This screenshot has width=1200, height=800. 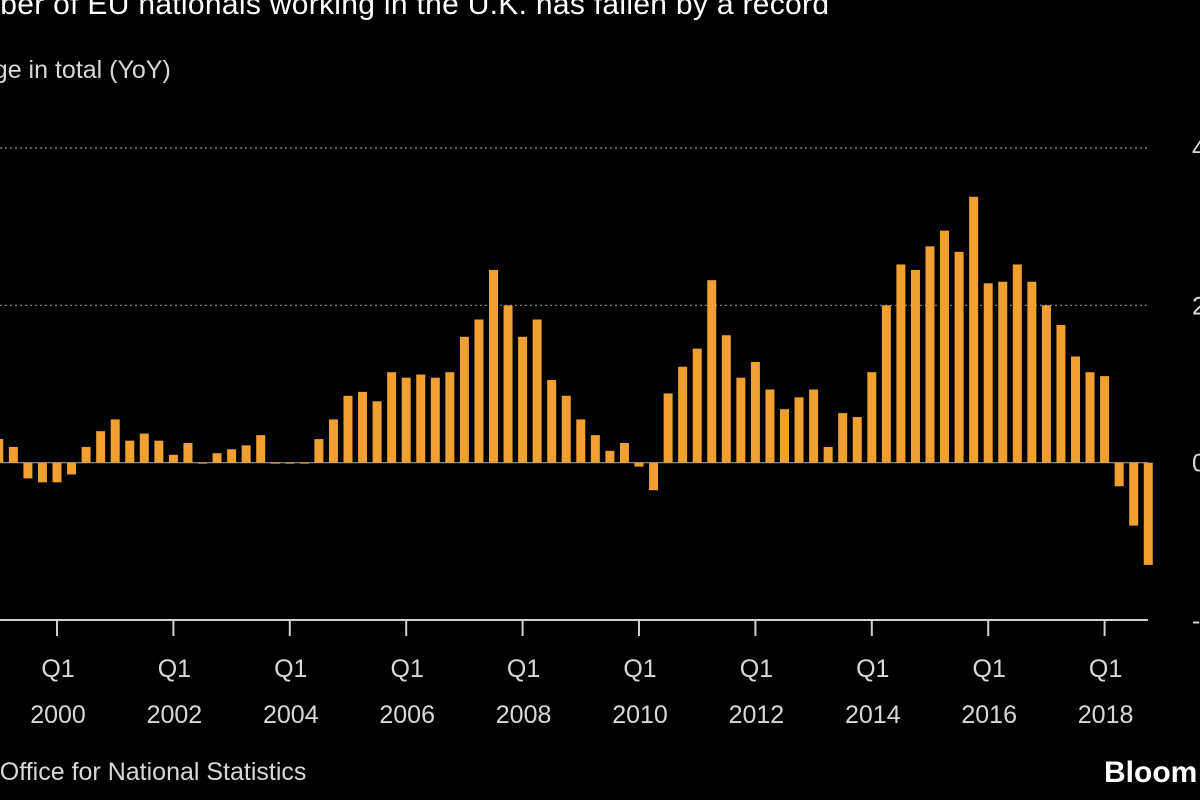 I want to click on x-tick-year-label: 2010, so click(x=640, y=715).